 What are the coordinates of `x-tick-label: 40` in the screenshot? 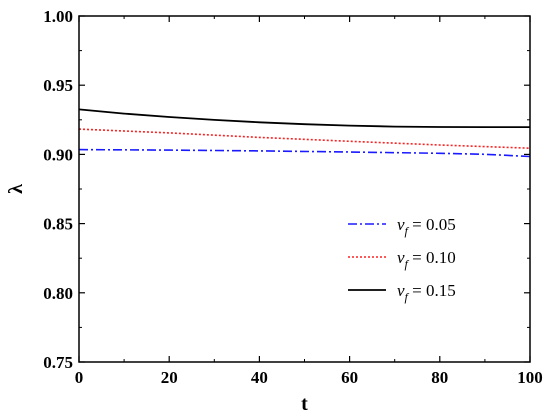 It's located at (259, 377).